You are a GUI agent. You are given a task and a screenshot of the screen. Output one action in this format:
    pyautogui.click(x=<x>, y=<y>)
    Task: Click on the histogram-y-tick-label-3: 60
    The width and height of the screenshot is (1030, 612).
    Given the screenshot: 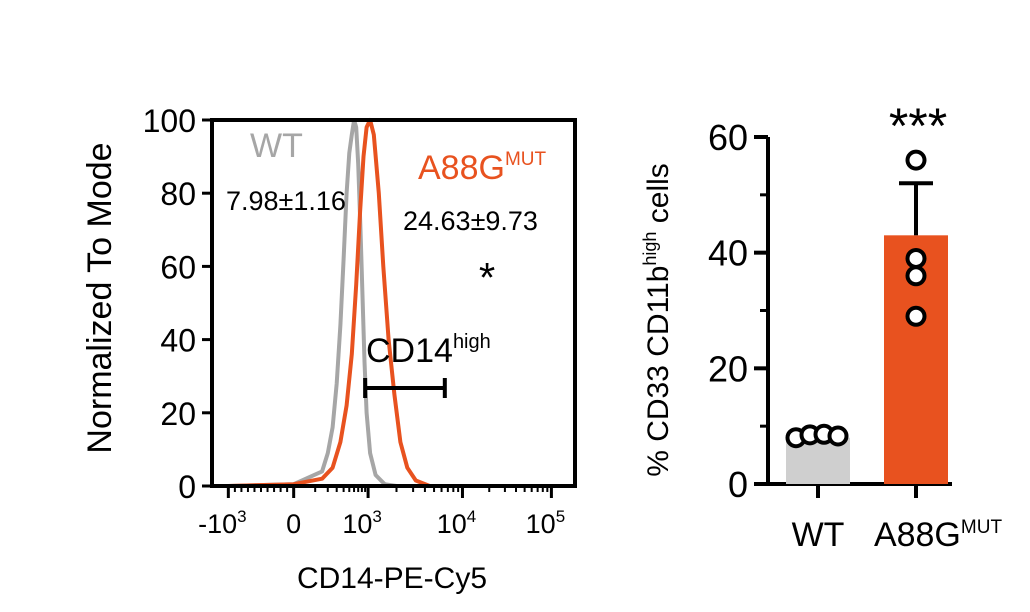 What is the action you would take?
    pyautogui.click(x=178, y=267)
    